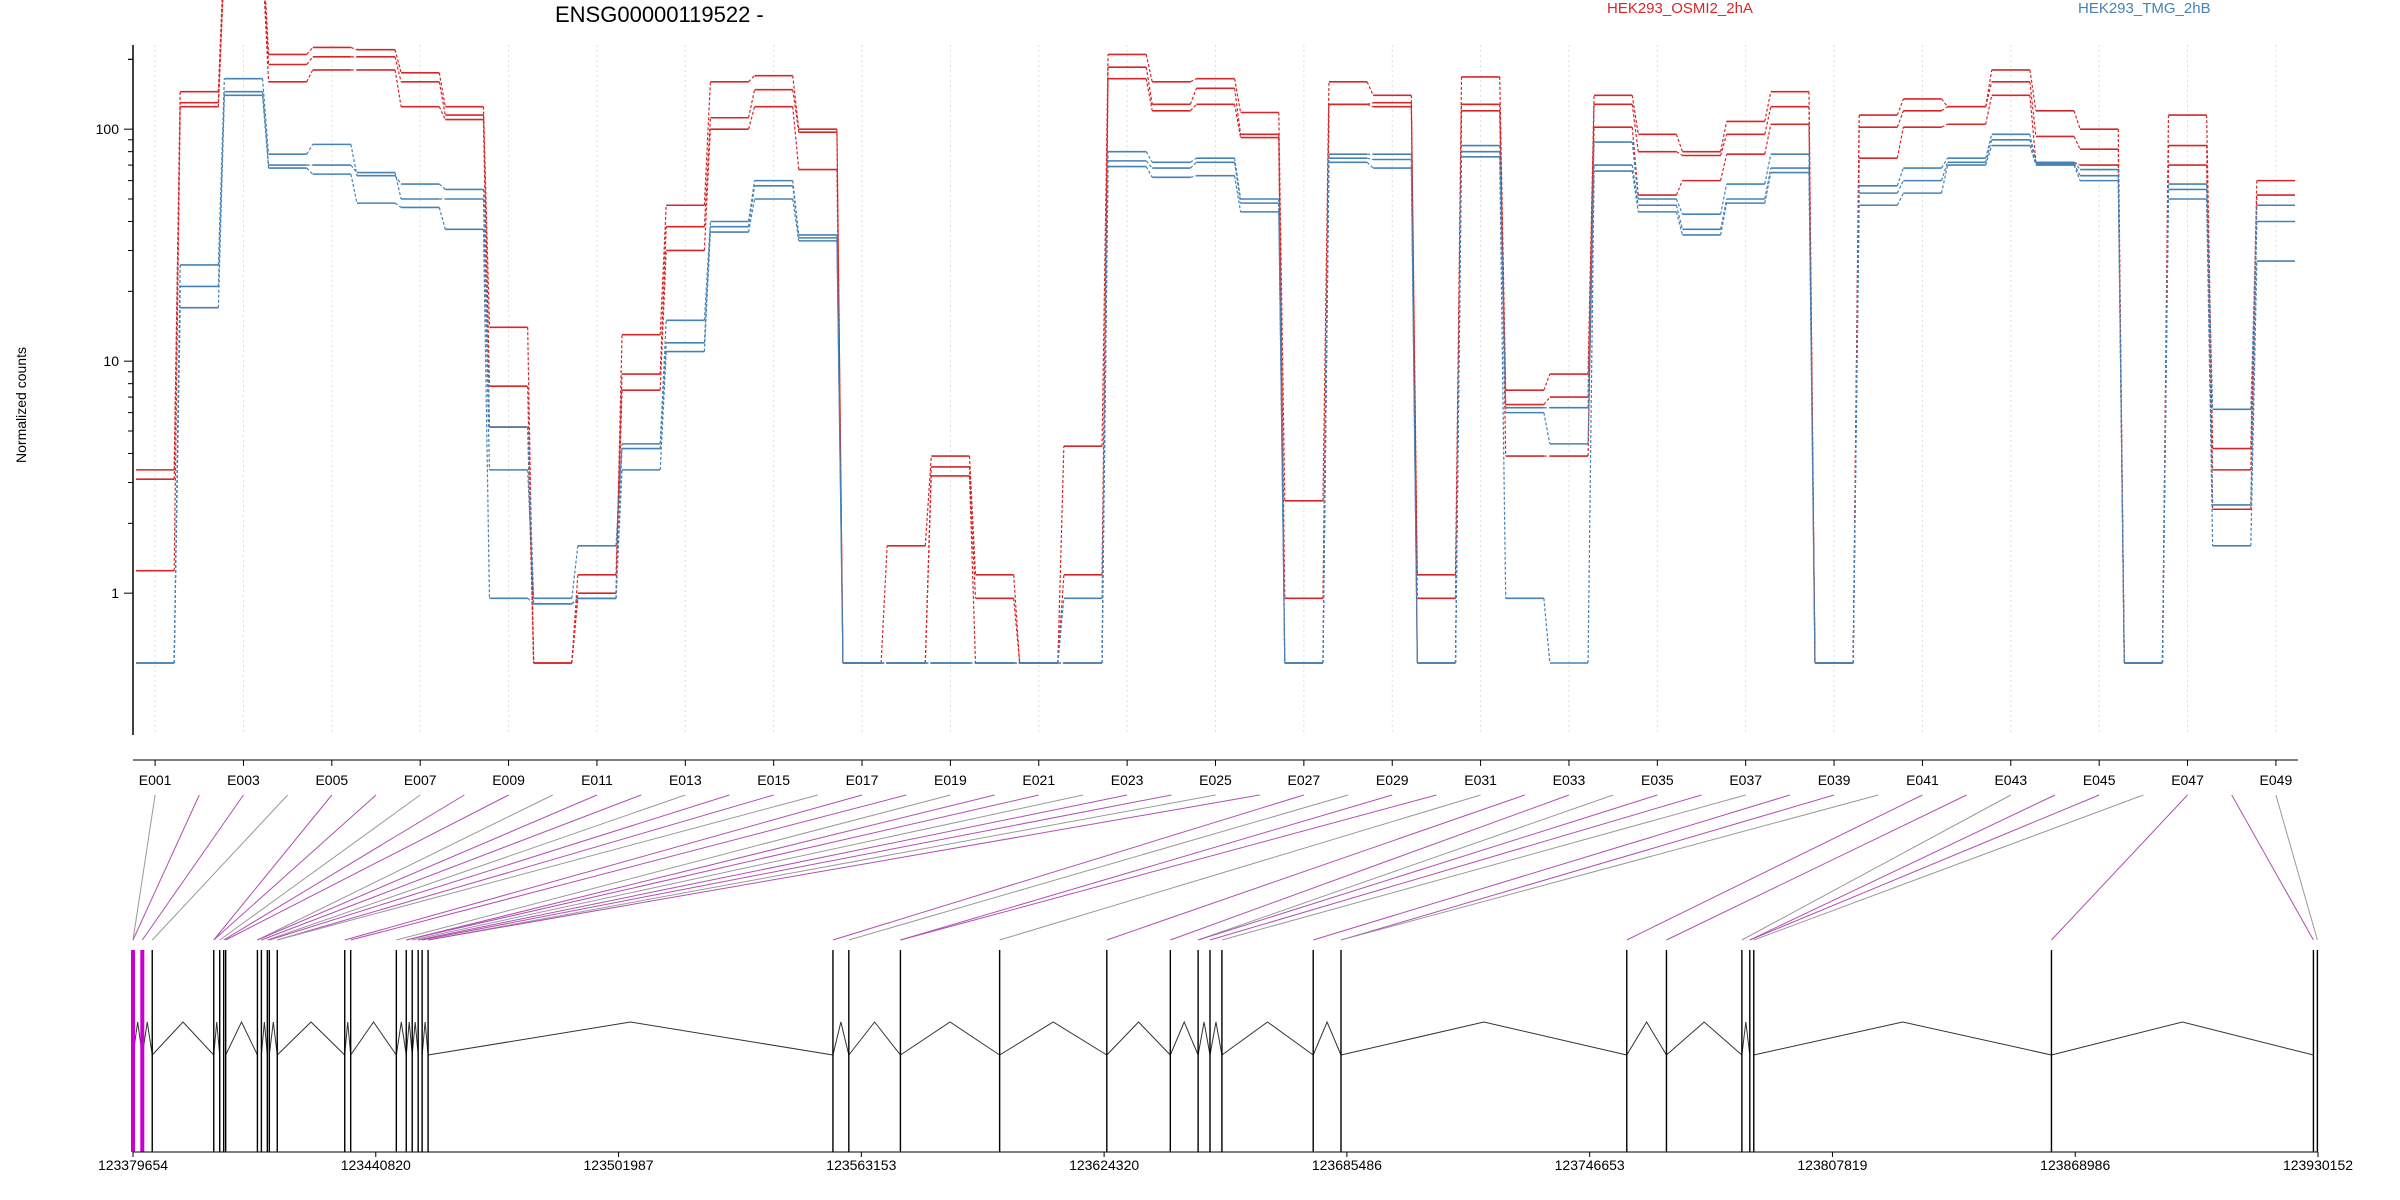  What do you see at coordinates (2318, 1165) in the screenshot?
I see `genomic-tick-label: 123930152` at bounding box center [2318, 1165].